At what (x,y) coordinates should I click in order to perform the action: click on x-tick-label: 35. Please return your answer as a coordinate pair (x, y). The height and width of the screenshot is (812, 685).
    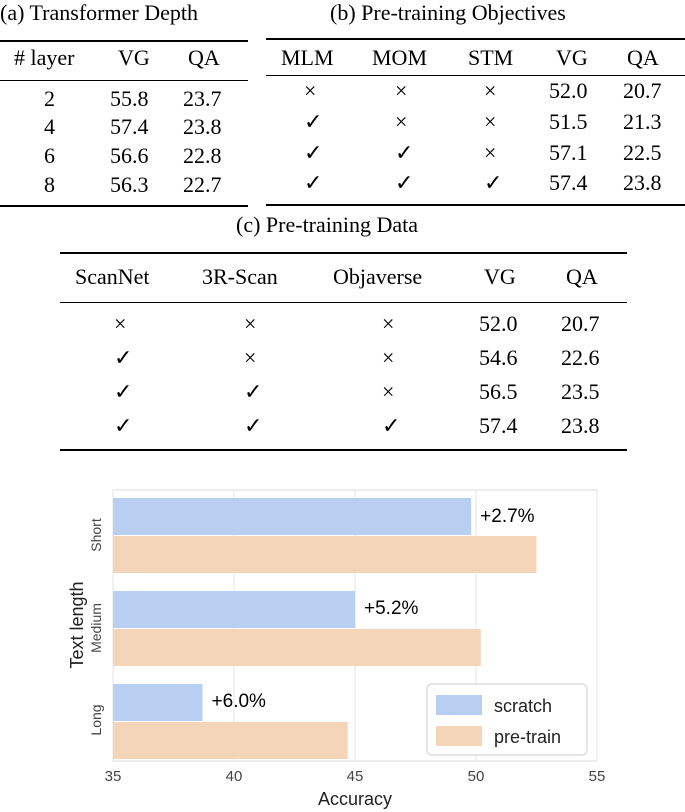
    Looking at the image, I should click on (113, 776).